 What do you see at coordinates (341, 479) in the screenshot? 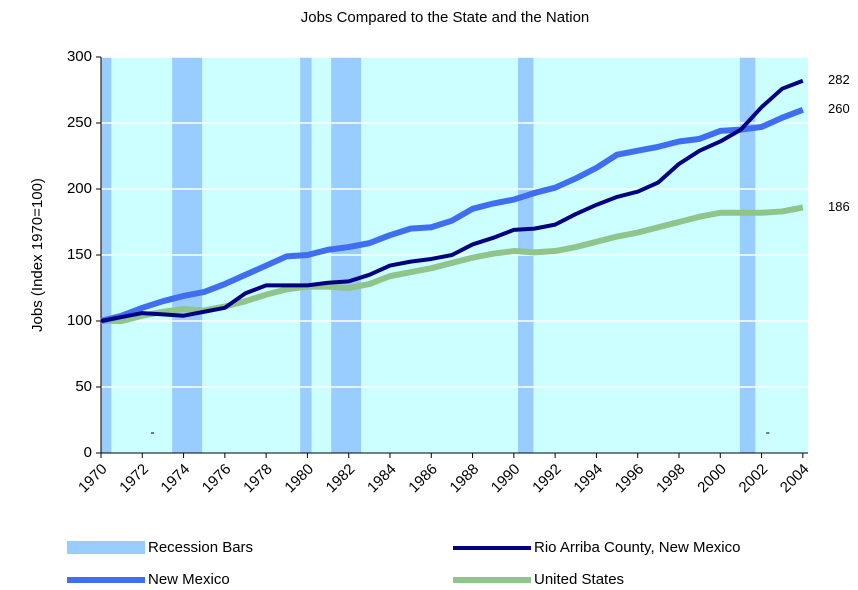
I see `x-tick-label: 1982` at bounding box center [341, 479].